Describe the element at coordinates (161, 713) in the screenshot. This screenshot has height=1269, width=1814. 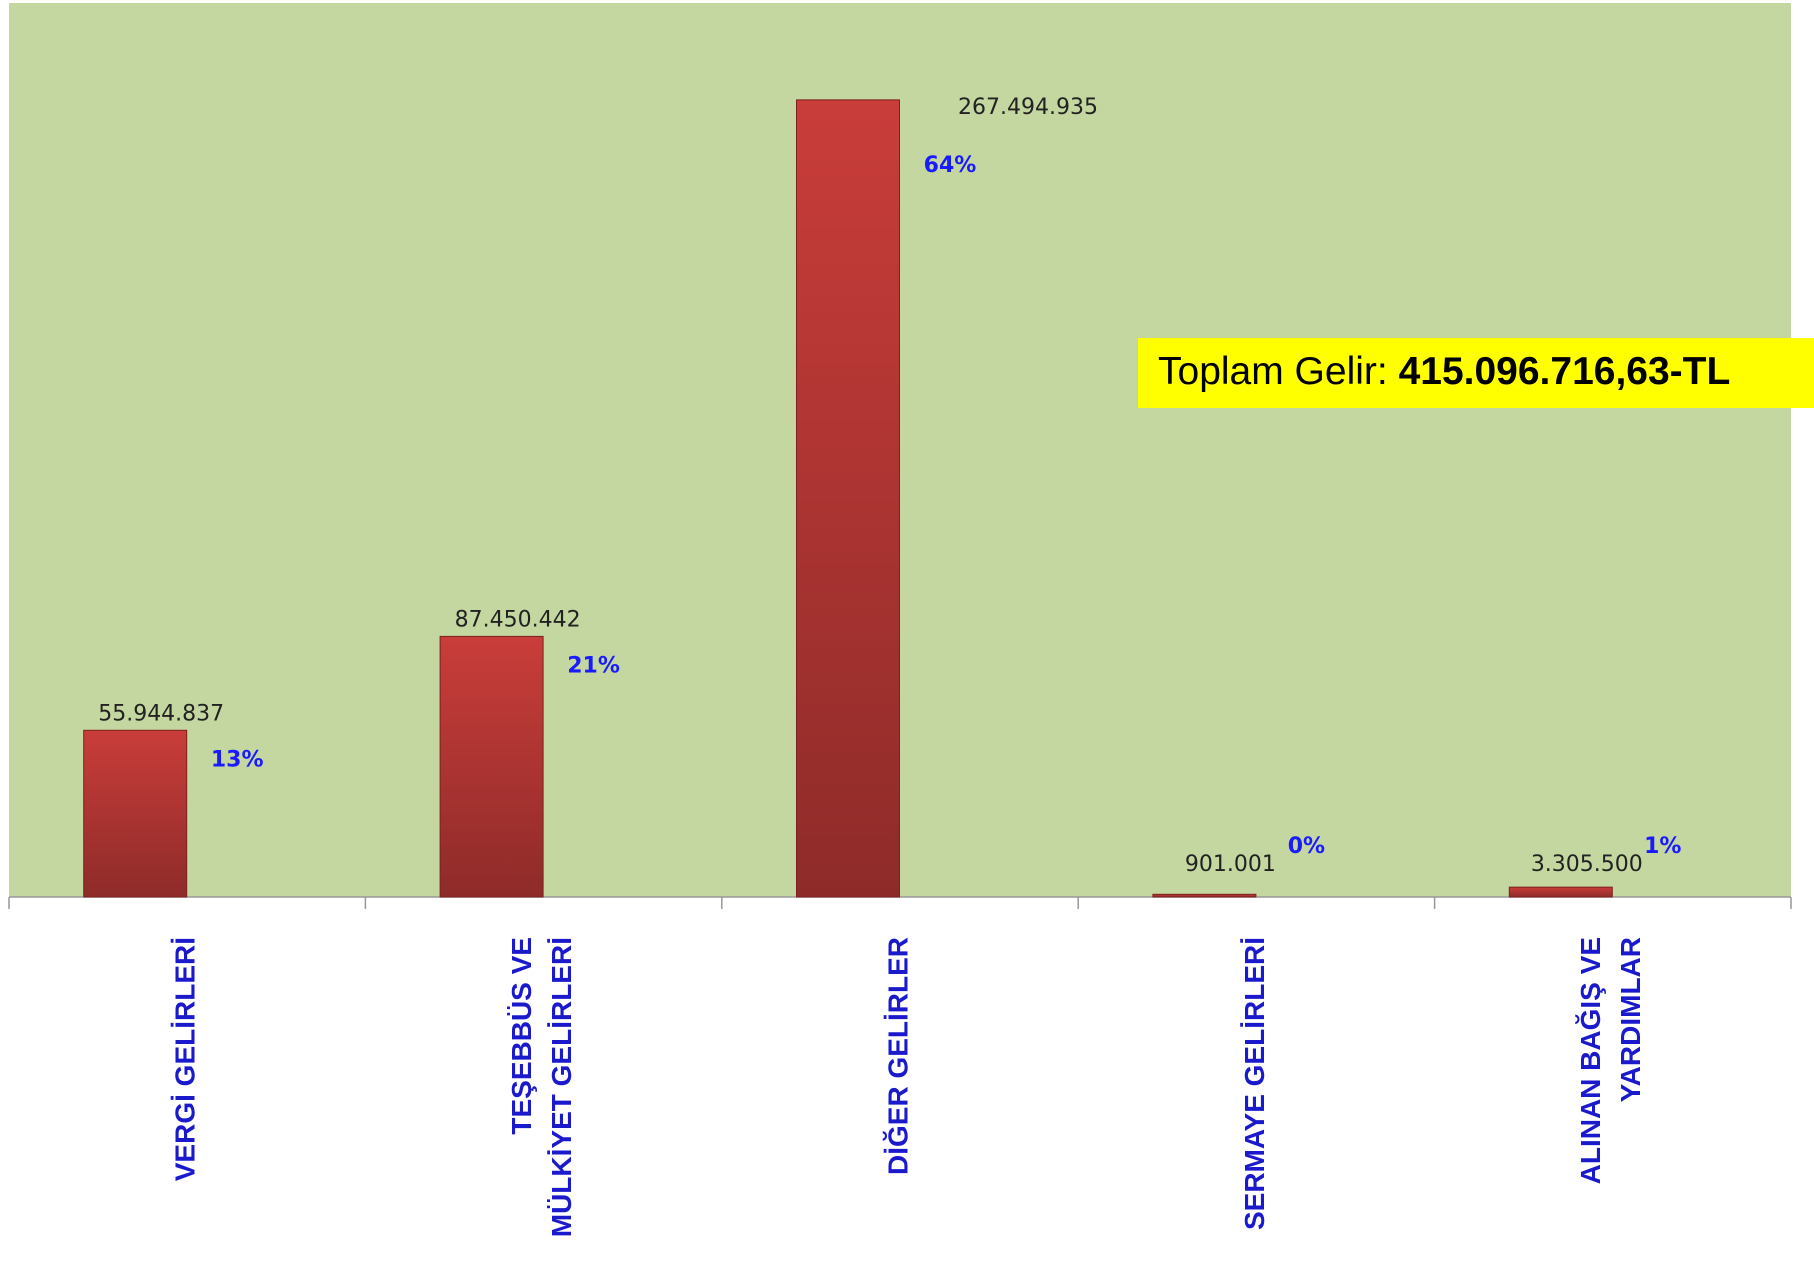
I see `value-label: 55.944.837` at that location.